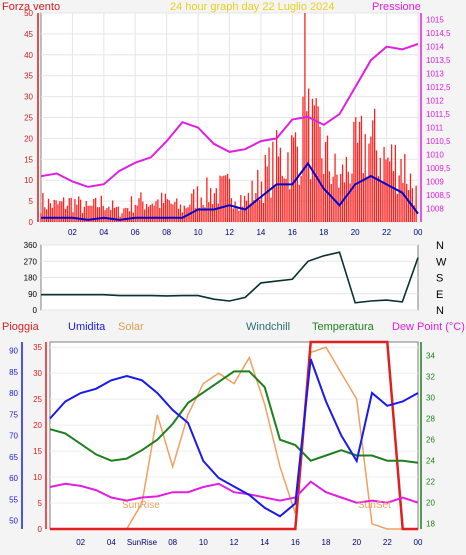 The height and width of the screenshot is (555, 466). Describe the element at coordinates (430, 356) in the screenshot. I see `temperature-tick-label: 34` at that location.